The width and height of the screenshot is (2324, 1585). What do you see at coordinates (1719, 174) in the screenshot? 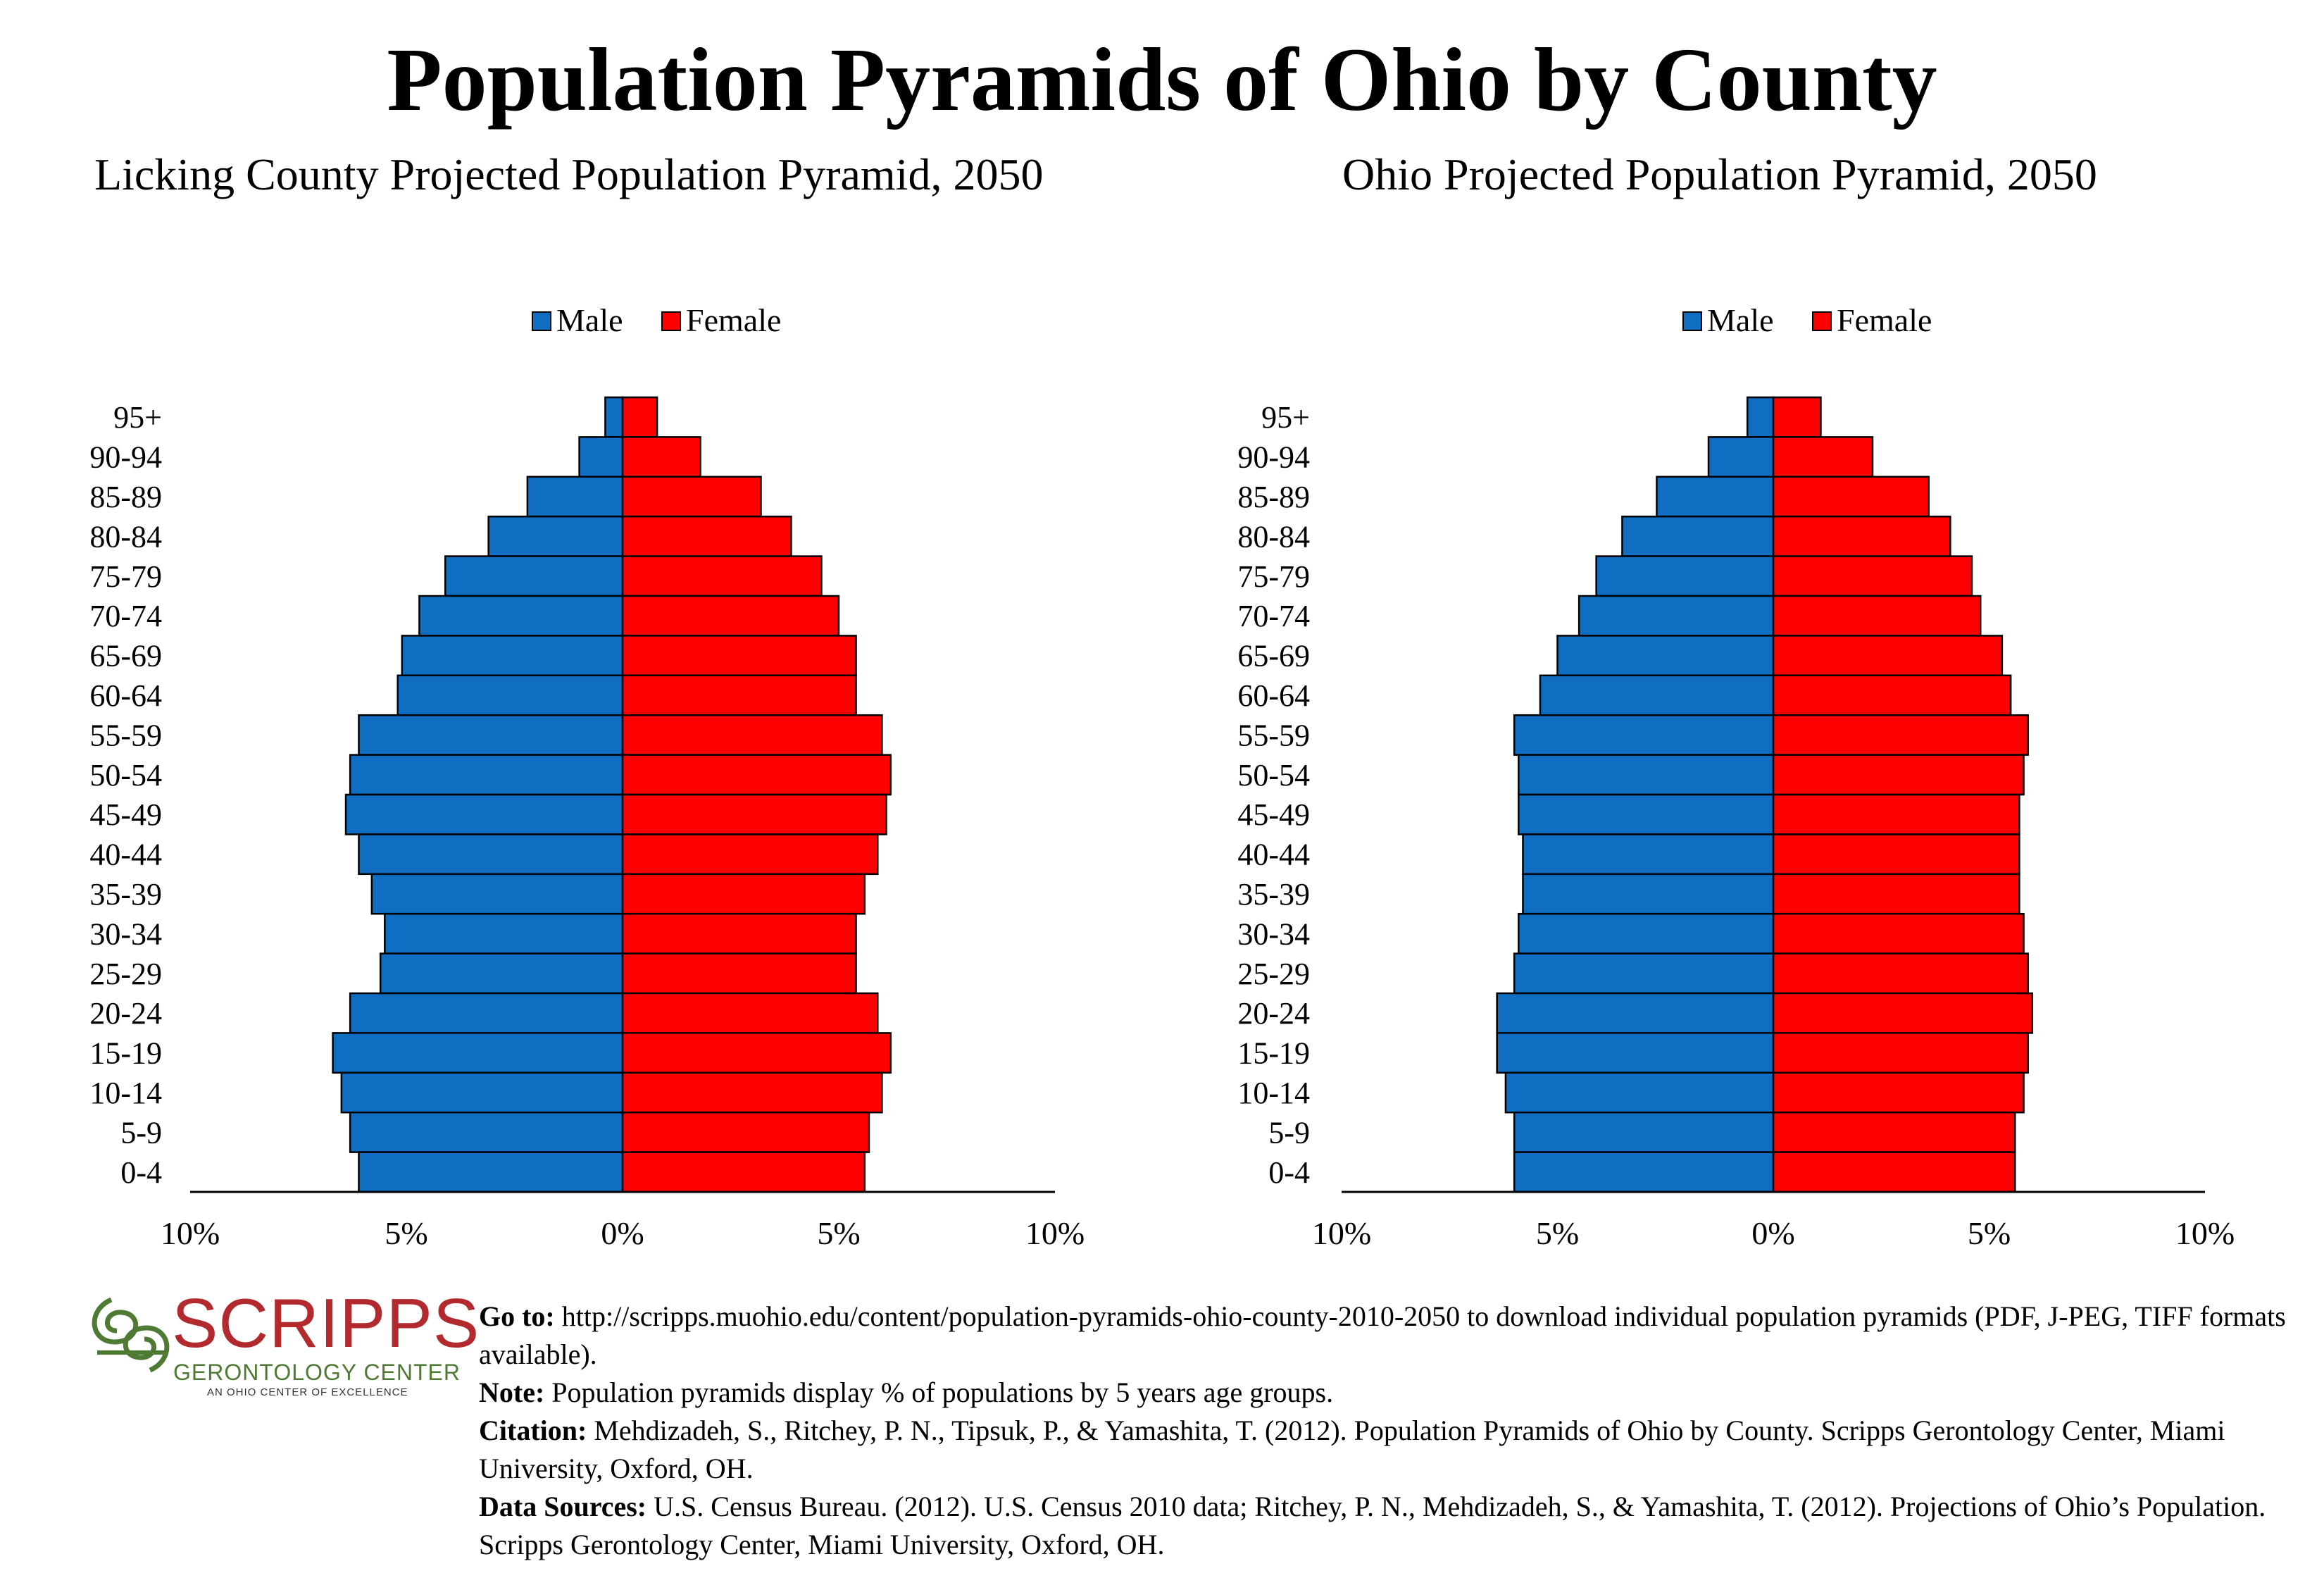
I see `ohio-chart-title: Ohio Projected Population Pyramid, 2050` at bounding box center [1719, 174].